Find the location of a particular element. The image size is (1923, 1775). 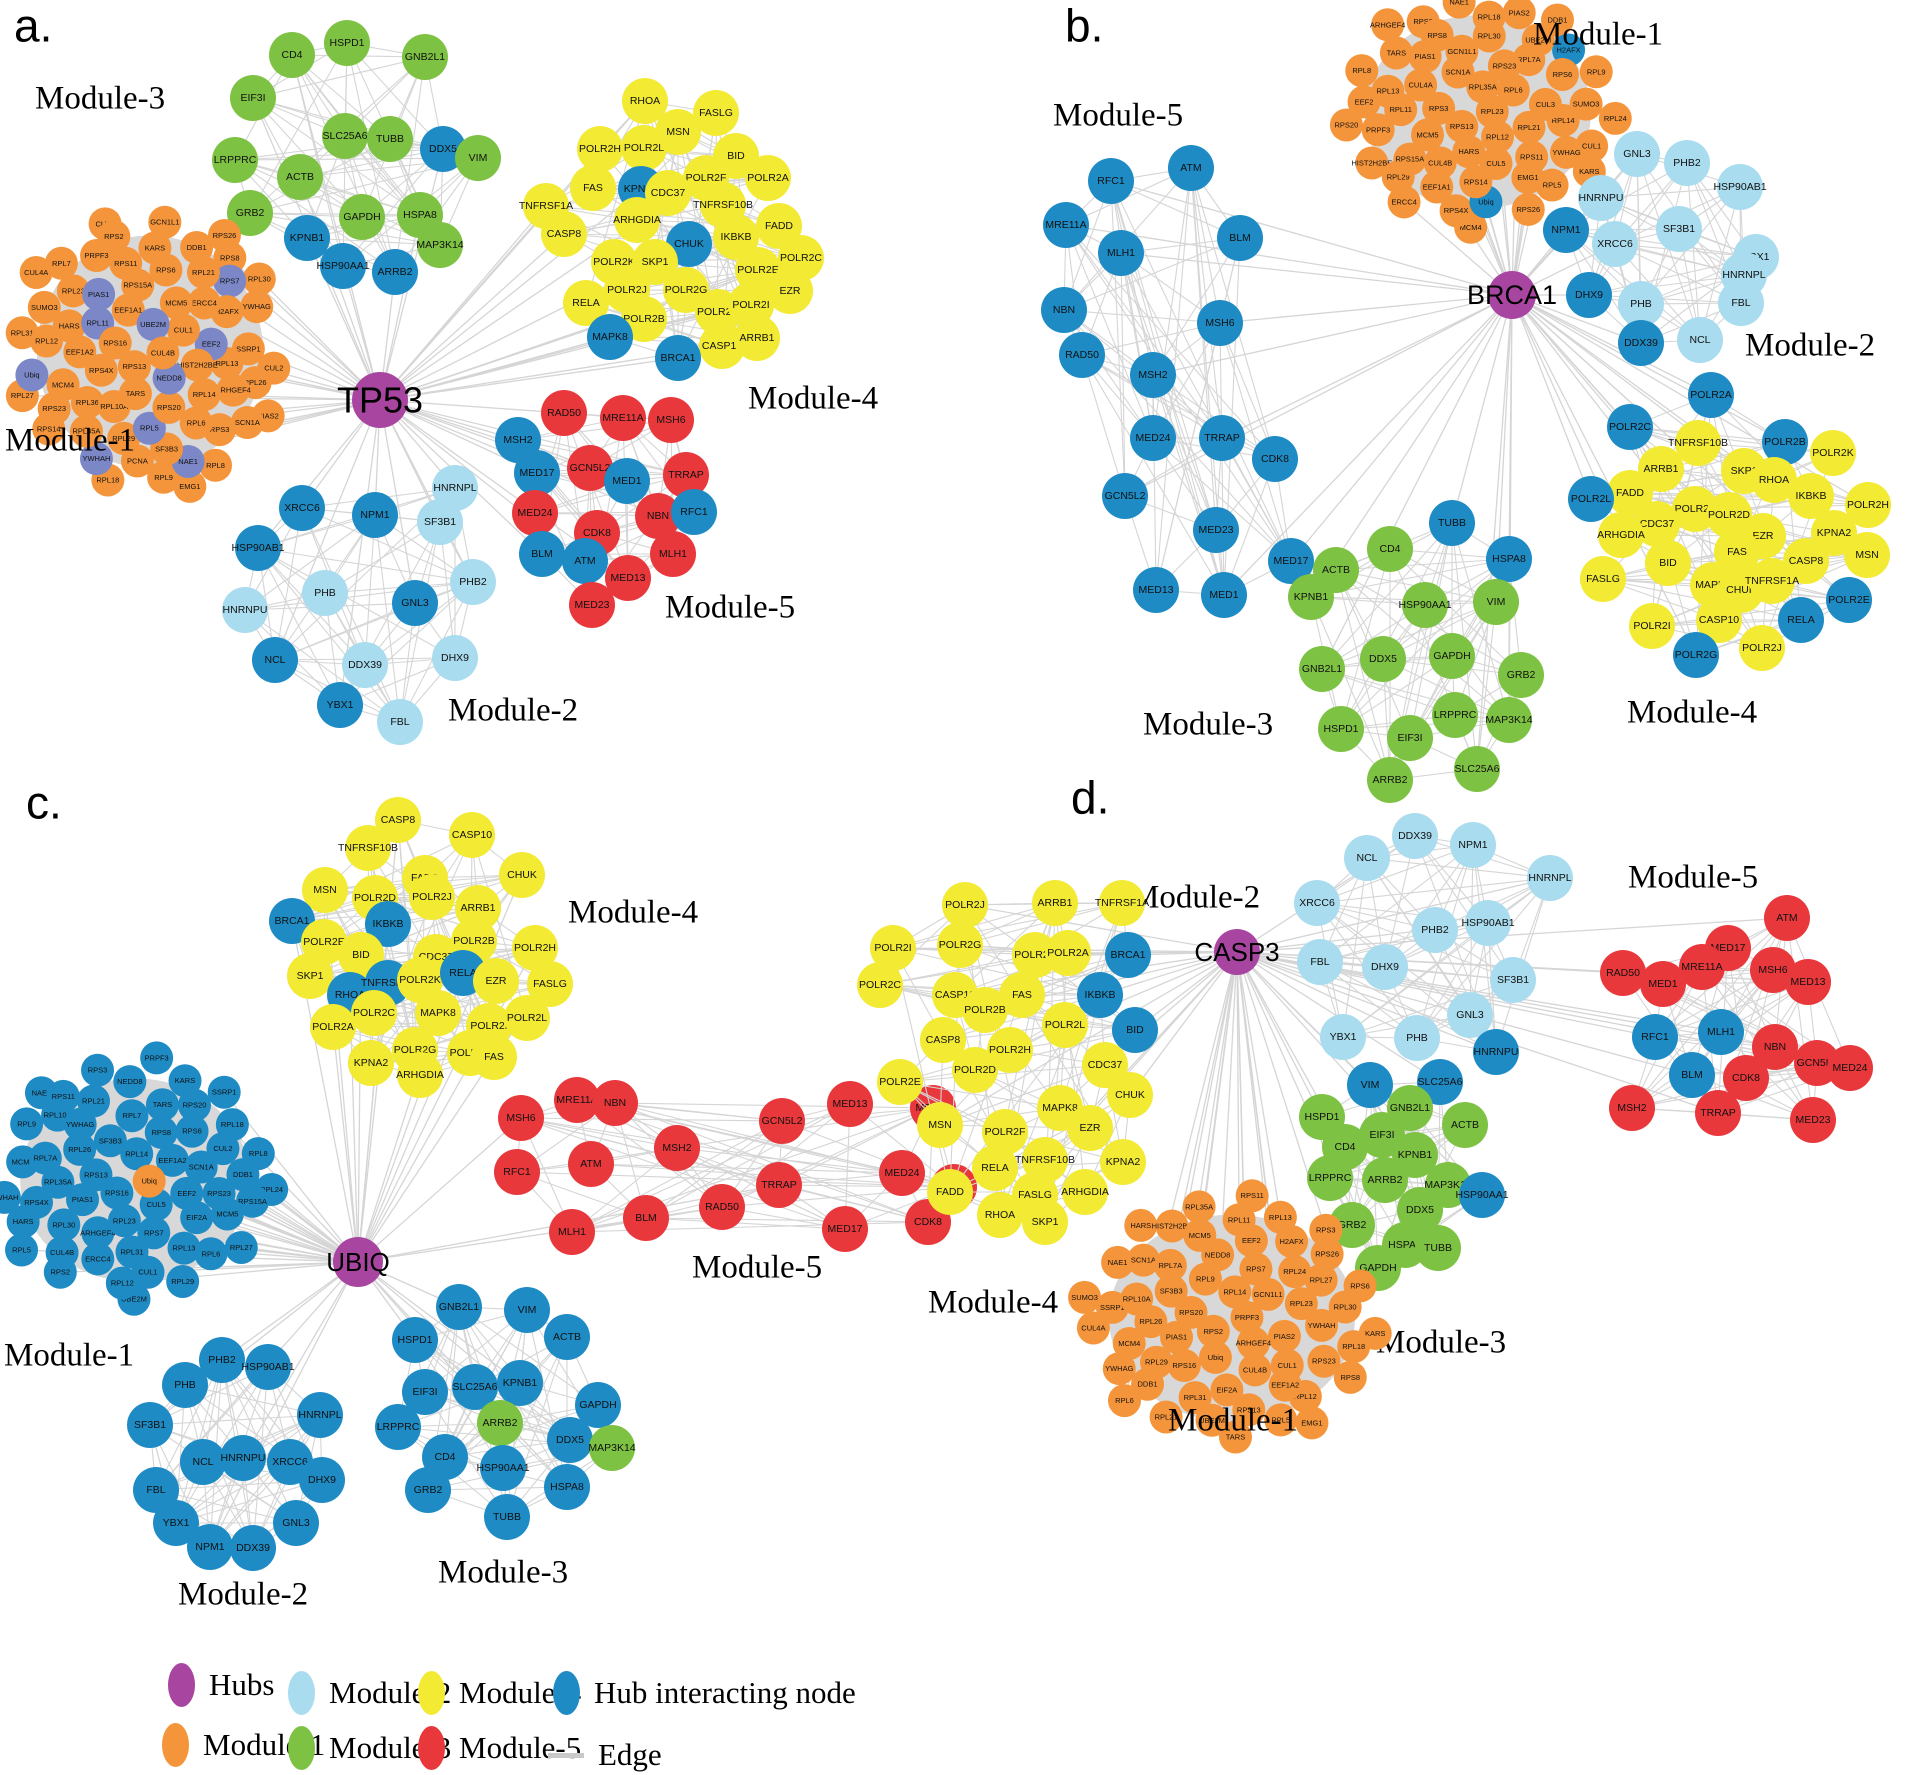

node-POLR2D: POLR2D is located at coordinates (1729, 515).